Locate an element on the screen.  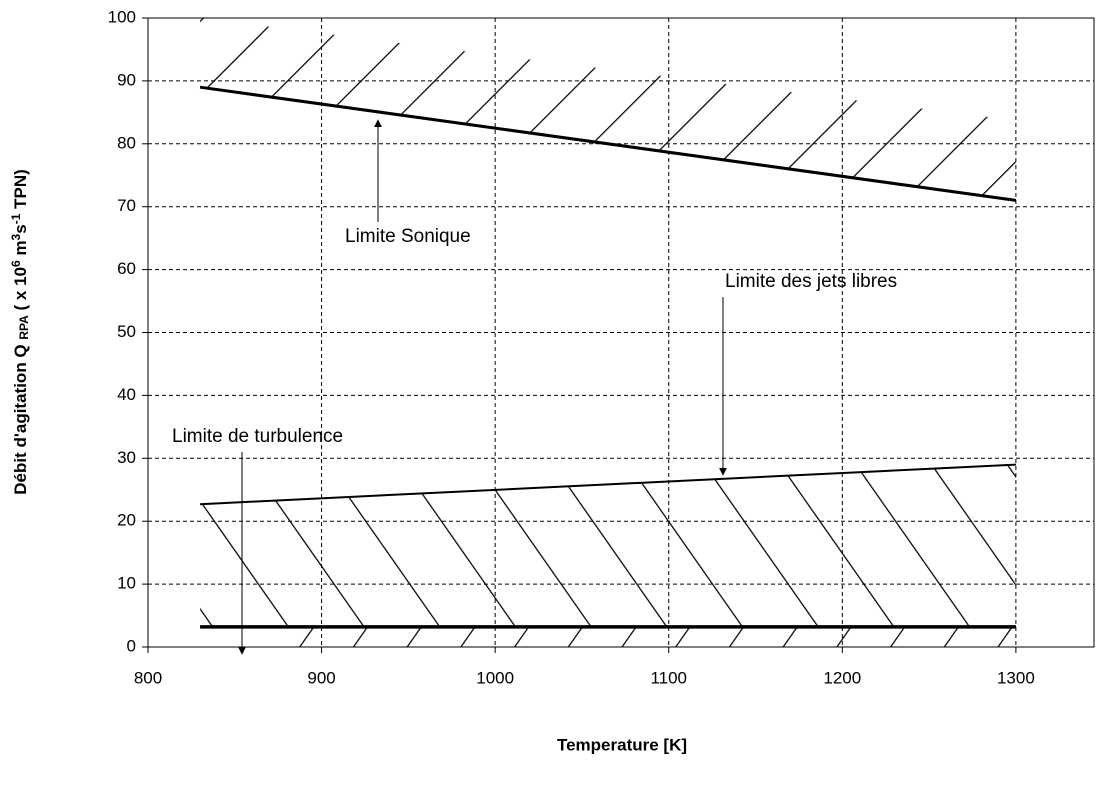
y-axis-label-part: 6 is located at coordinates (16, 263).